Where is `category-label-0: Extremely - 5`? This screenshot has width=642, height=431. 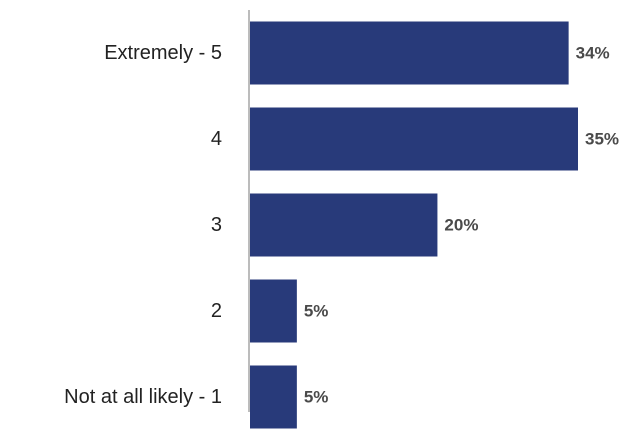 category-label-0: Extremely - 5 is located at coordinates (163, 53).